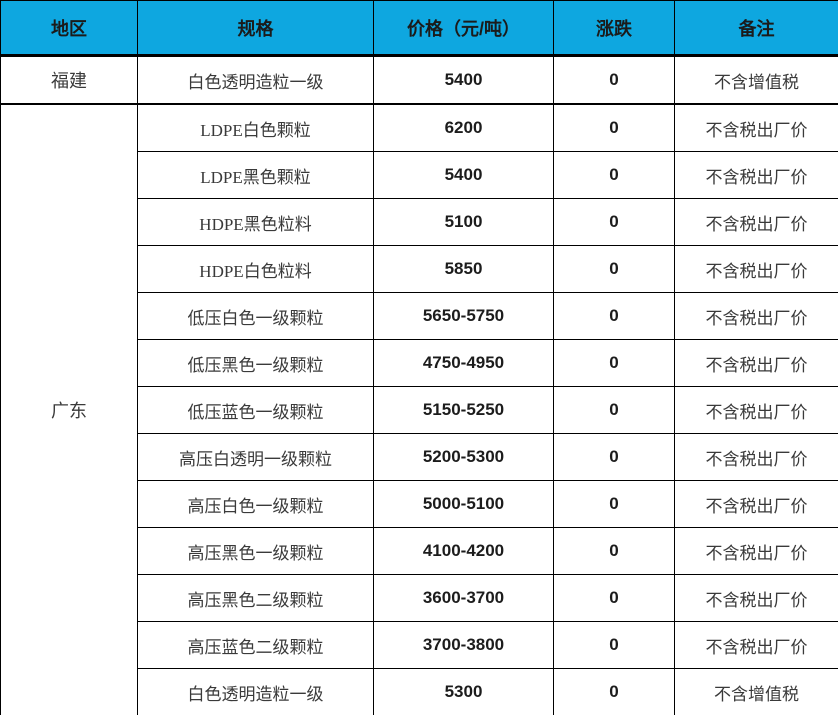 This screenshot has height=715, width=838. Describe the element at coordinates (255, 222) in the screenshot. I see `spec-cell: HDPE黑色粒料` at that location.